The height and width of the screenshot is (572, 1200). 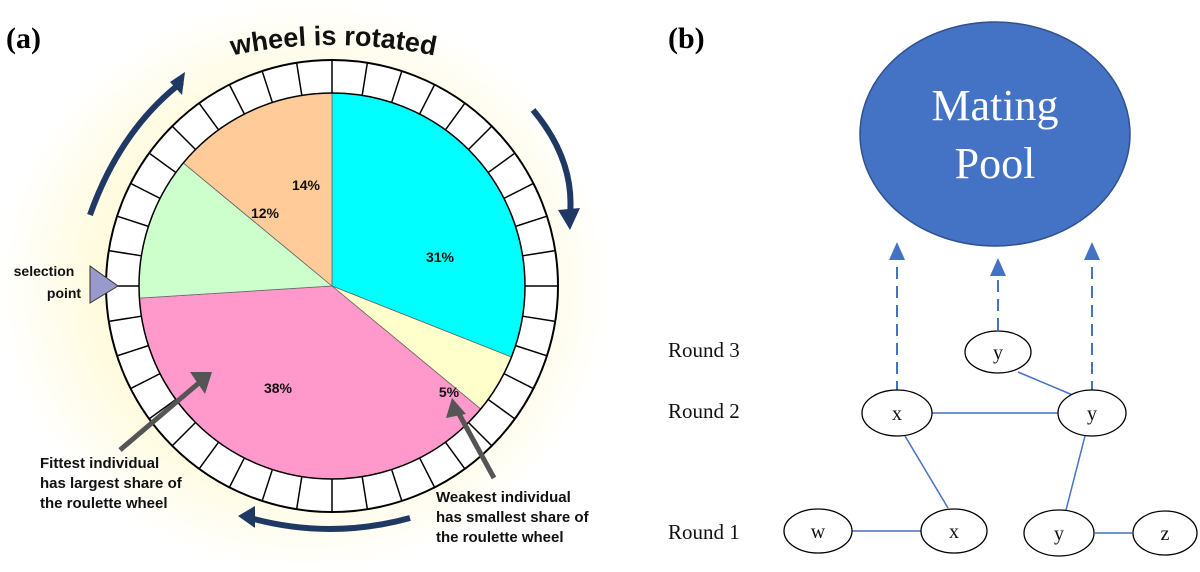 I want to click on slice-label-38: 38%, so click(x=278, y=388).